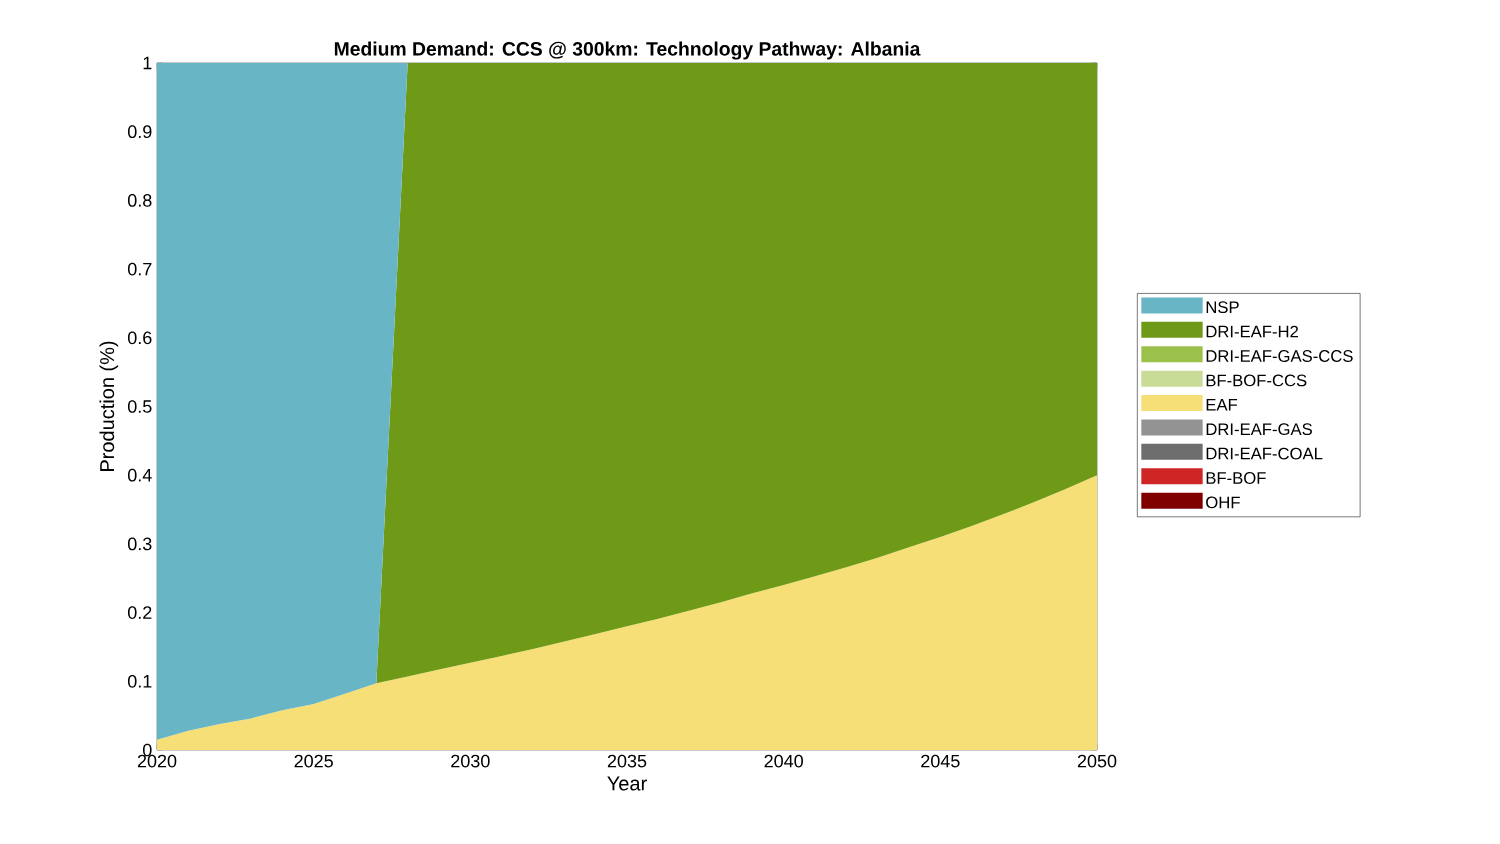 This screenshot has width=1500, height=844. I want to click on legend-label: OHF, so click(1223, 502).